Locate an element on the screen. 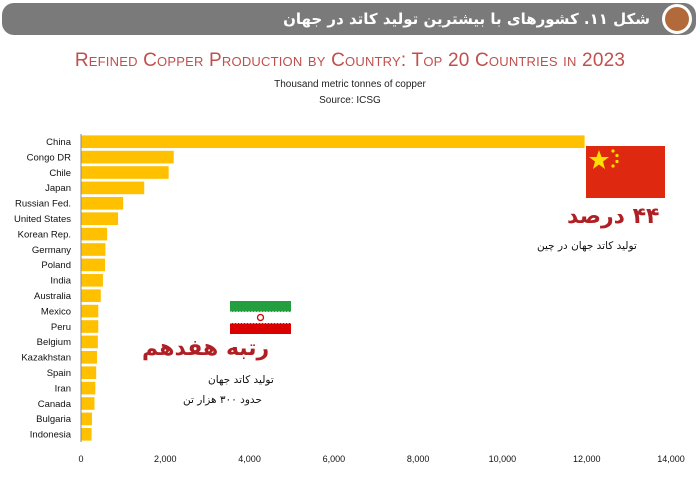  category-label: Canada is located at coordinates (55, 404).